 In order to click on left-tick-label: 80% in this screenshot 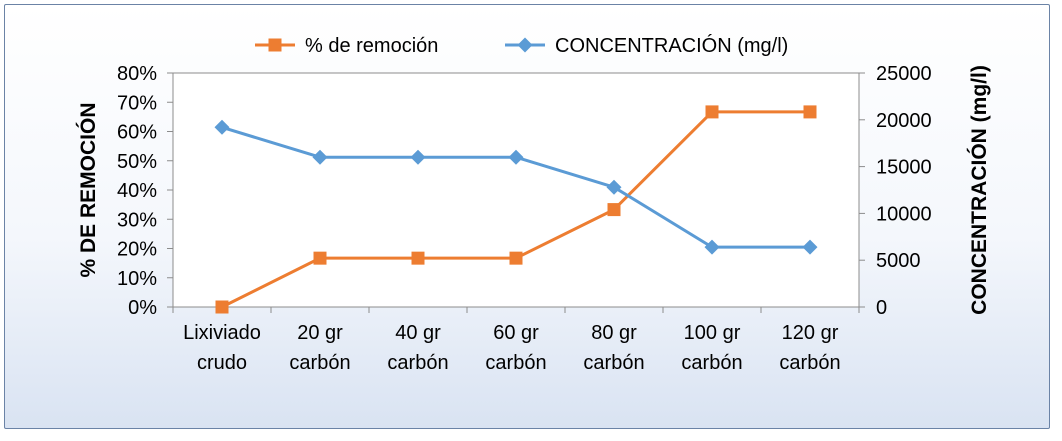, I will do `click(137, 74)`.